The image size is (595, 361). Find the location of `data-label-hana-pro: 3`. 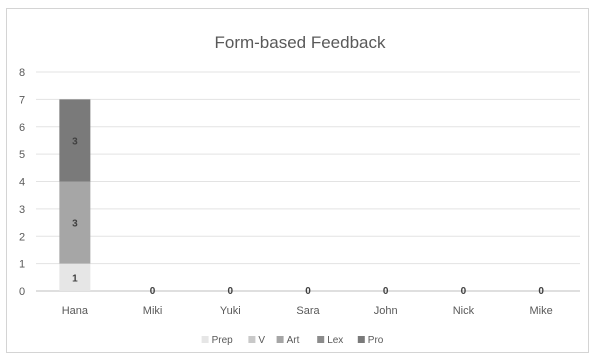

data-label-hana-pro: 3 is located at coordinates (75, 141).